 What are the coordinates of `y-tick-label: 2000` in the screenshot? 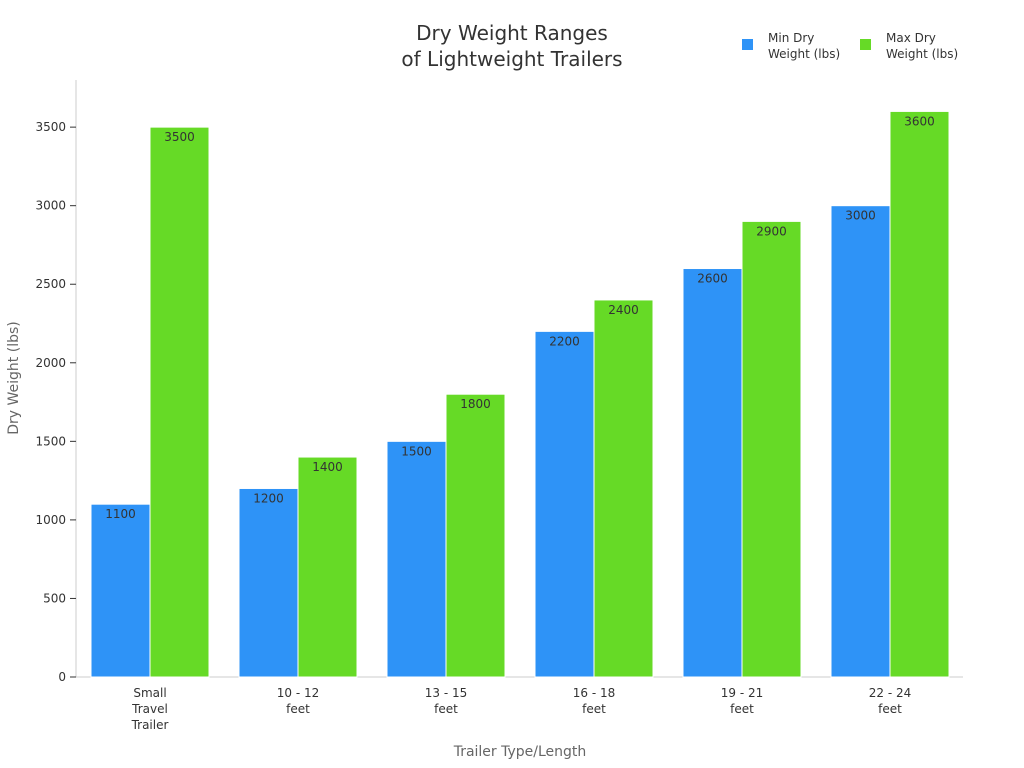 It's located at (50, 363).